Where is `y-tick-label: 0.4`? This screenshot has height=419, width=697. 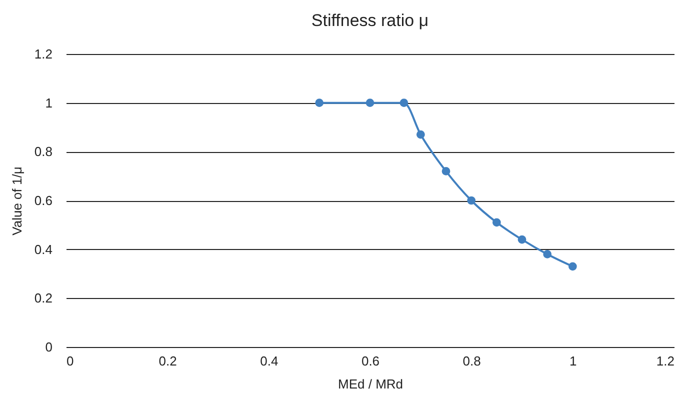
y-tick-label: 0.4 is located at coordinates (43, 249).